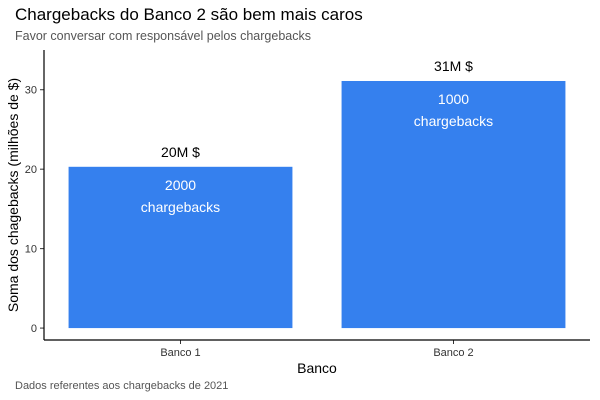 The width and height of the screenshot is (600, 400). What do you see at coordinates (34, 329) in the screenshot?
I see `y-tick-label: 0` at bounding box center [34, 329].